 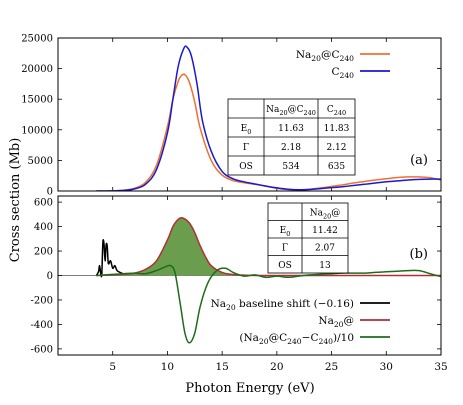 What do you see at coordinates (325, 248) in the screenshot?
I see `table-cell: 2.07` at bounding box center [325, 248].